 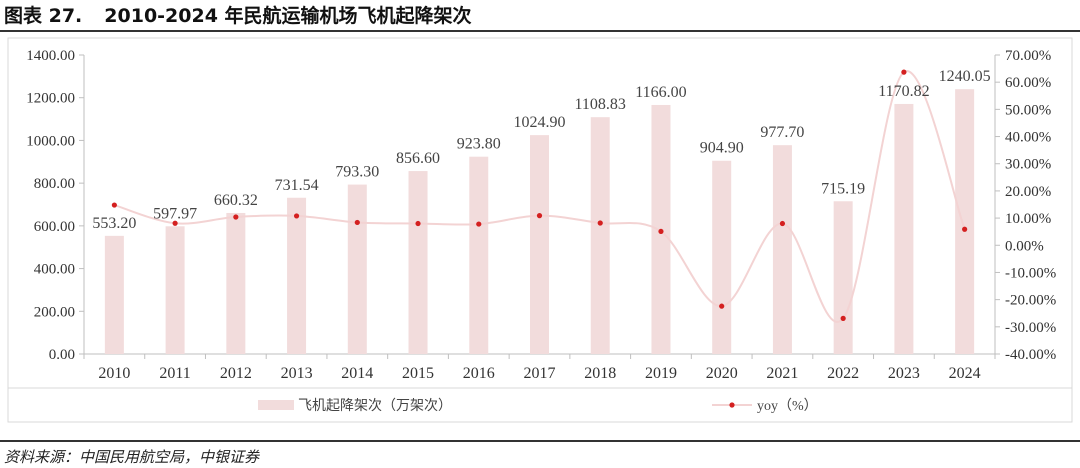 What do you see at coordinates (1030, 301) in the screenshot?
I see `y-right-tick-label: -20.00%` at bounding box center [1030, 301].